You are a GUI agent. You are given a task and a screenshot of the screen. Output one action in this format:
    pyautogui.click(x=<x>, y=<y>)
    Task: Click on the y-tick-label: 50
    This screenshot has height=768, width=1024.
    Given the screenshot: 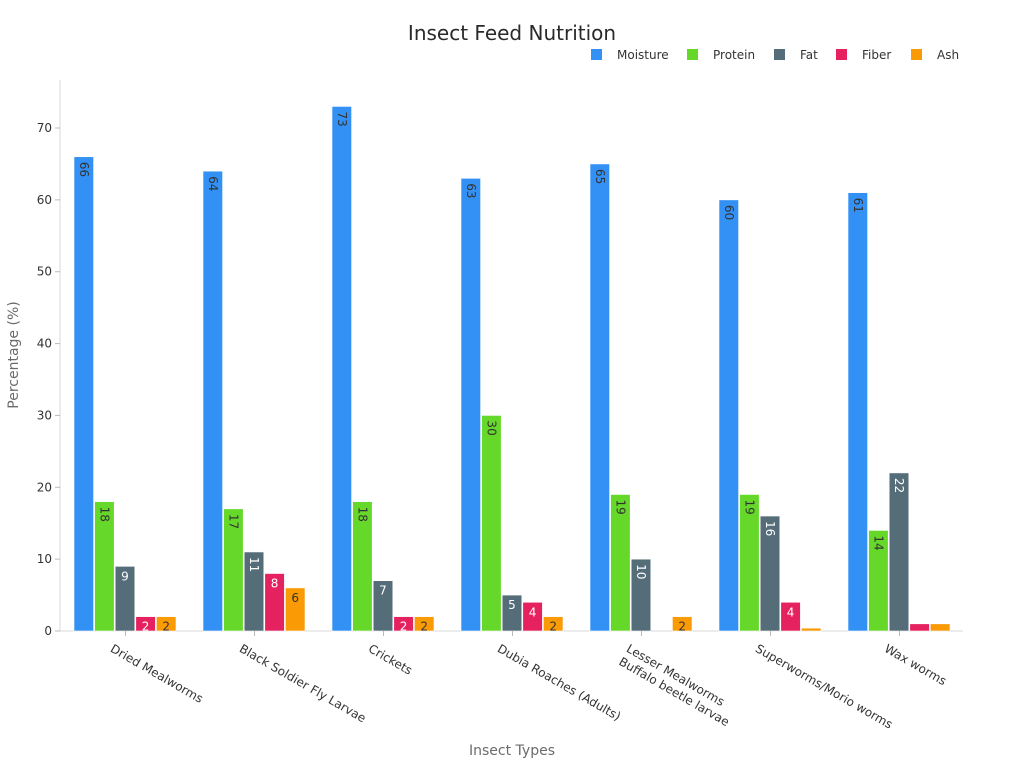 What is the action you would take?
    pyautogui.click(x=44, y=272)
    